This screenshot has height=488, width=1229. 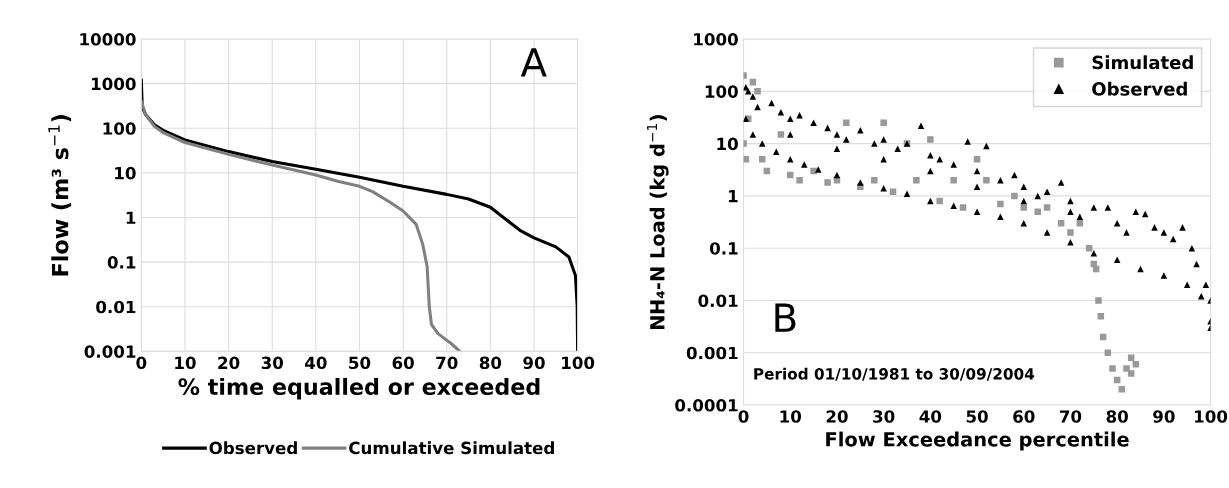 What do you see at coordinates (894, 374) in the screenshot?
I see `annotation: Period 01/10/1981 to 30/09/2004` at bounding box center [894, 374].